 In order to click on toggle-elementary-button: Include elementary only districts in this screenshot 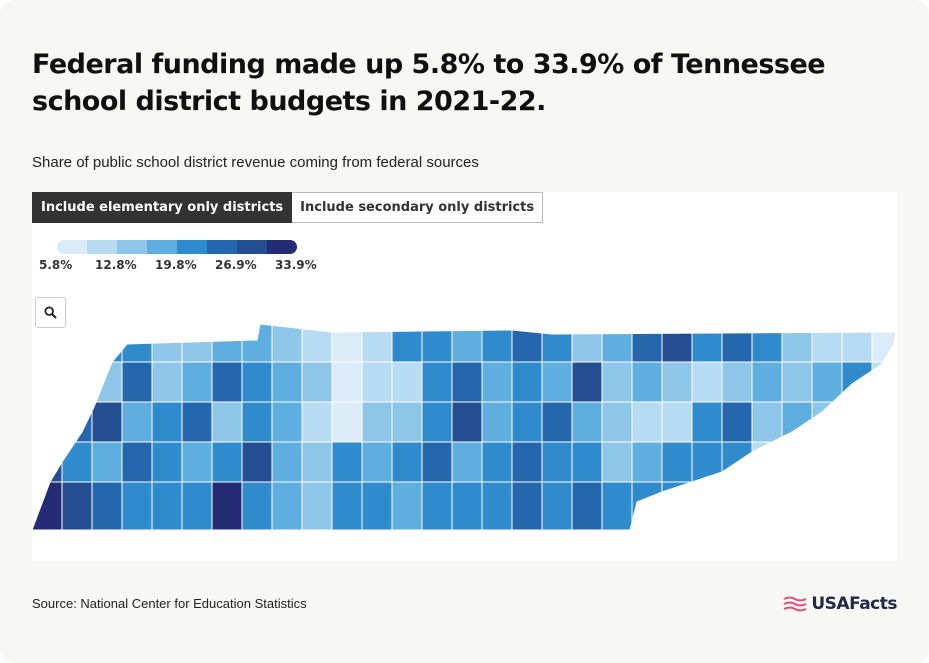, I will do `click(162, 207)`.